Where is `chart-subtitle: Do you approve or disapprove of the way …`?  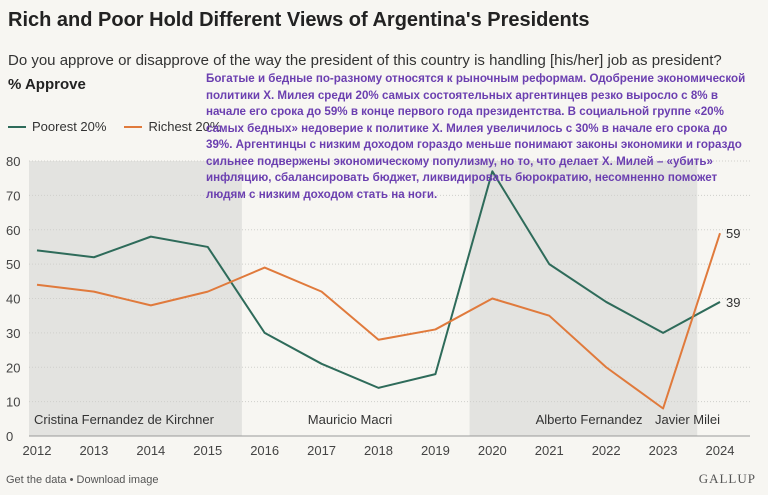 chart-subtitle: Do you approve or disapprove of the way … is located at coordinates (365, 60).